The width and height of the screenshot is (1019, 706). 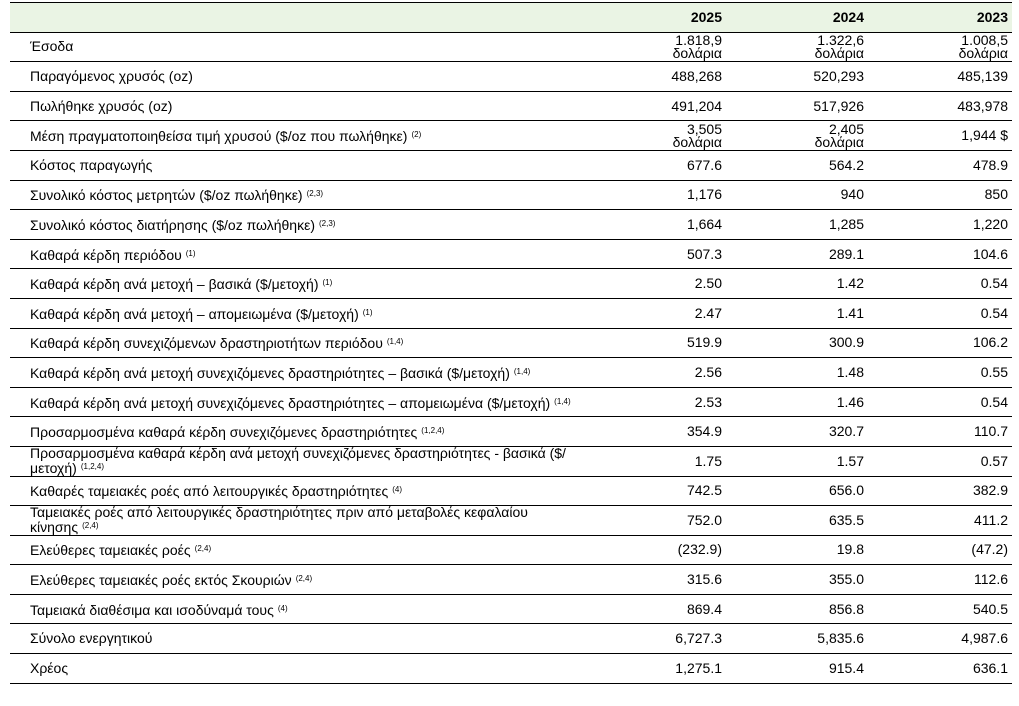 I want to click on value-wrap: 1.41, so click(x=813, y=313).